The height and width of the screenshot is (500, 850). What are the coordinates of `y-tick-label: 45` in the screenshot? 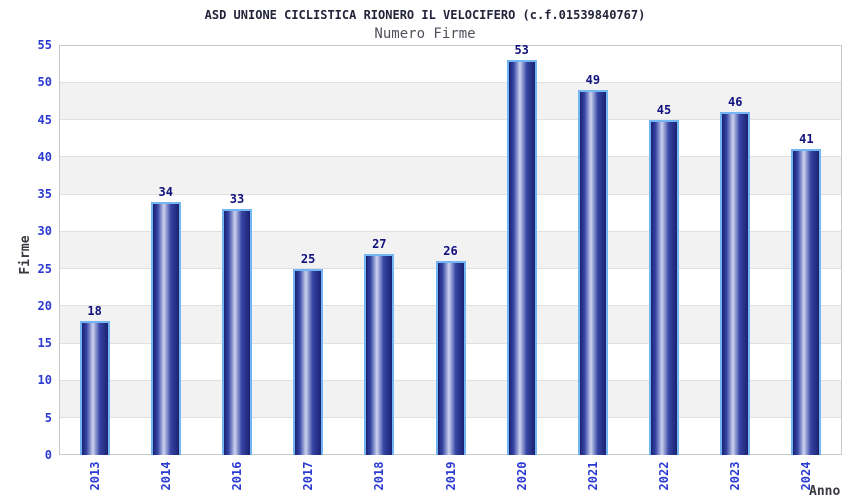 It's located at (44, 119).